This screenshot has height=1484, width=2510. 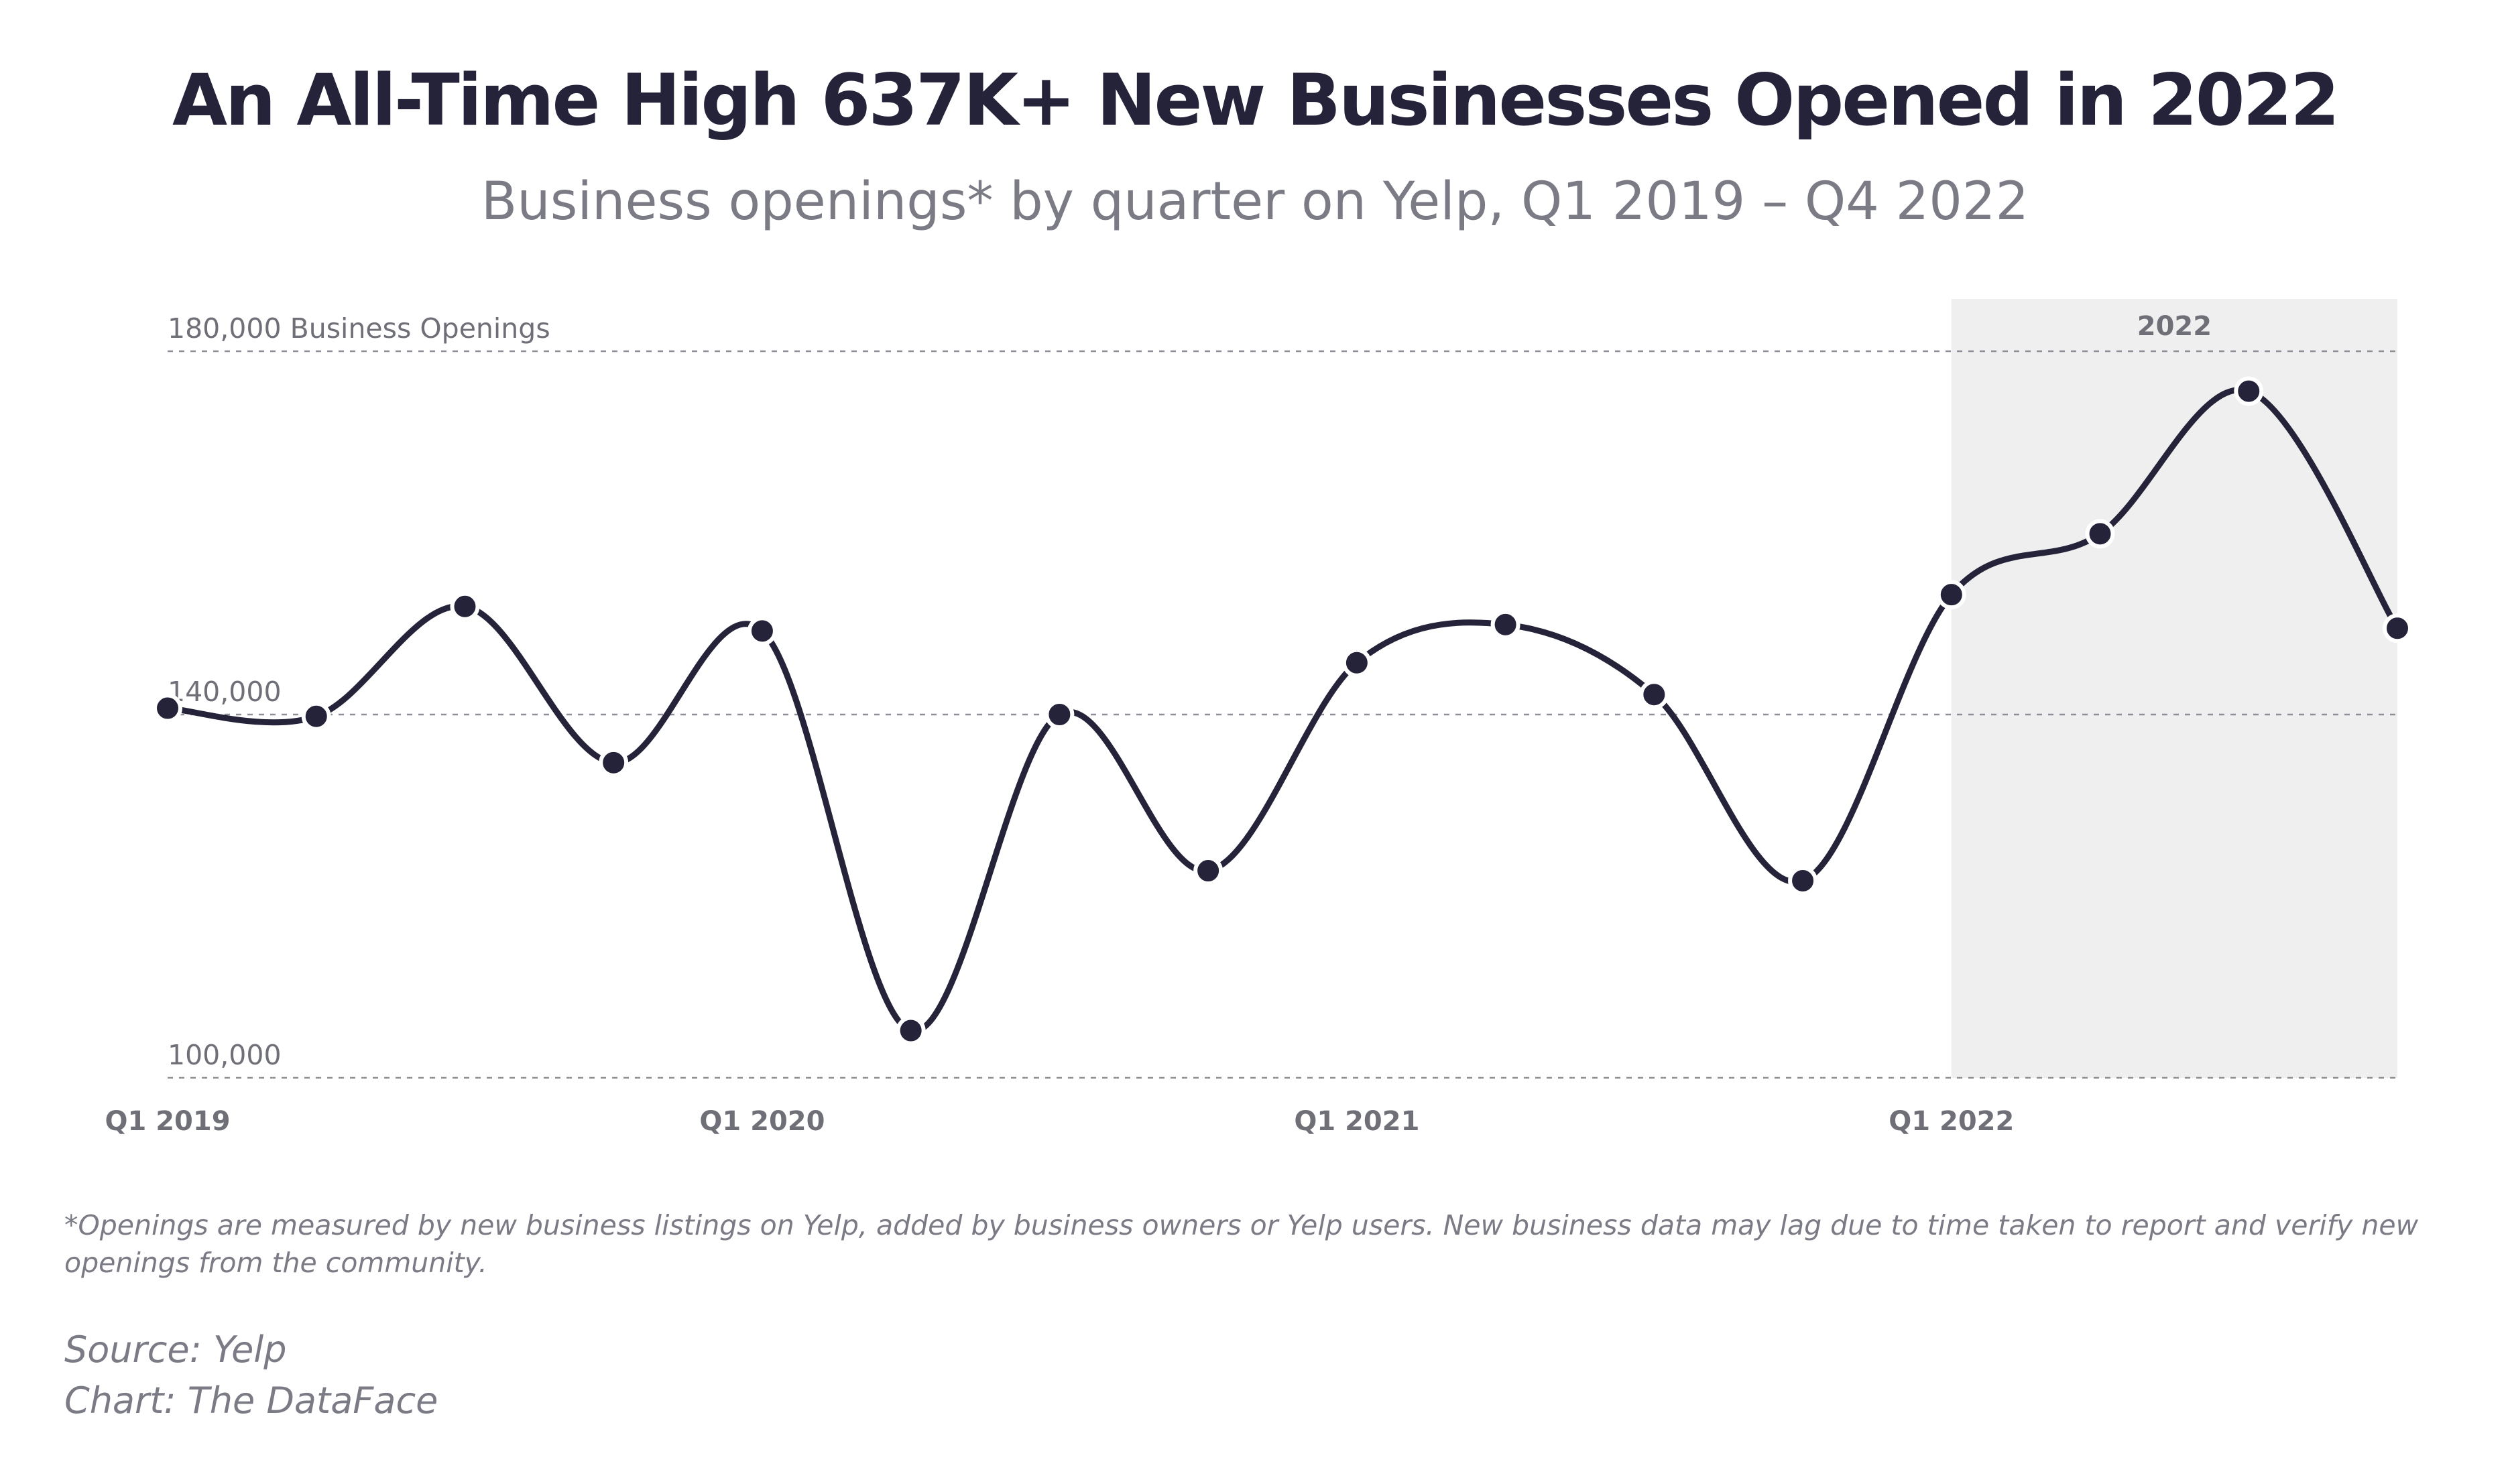 I want to click on y-tick-label-140000: 140,000, so click(x=225, y=692).